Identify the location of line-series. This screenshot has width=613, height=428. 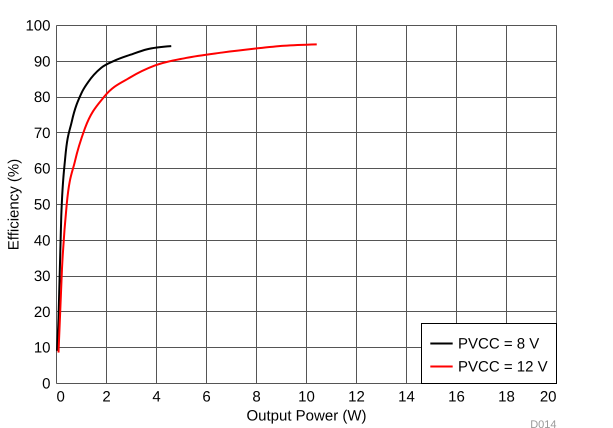
(114, 198).